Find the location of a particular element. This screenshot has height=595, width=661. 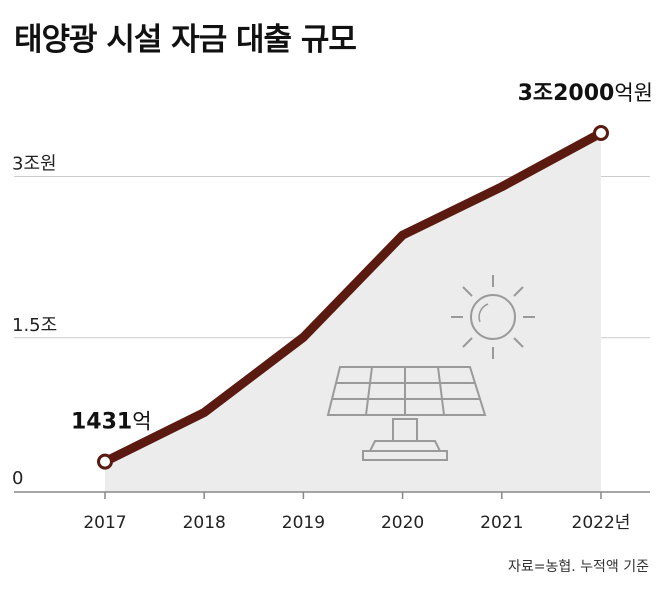

data-label-value: 3조2000 is located at coordinates (566, 93).